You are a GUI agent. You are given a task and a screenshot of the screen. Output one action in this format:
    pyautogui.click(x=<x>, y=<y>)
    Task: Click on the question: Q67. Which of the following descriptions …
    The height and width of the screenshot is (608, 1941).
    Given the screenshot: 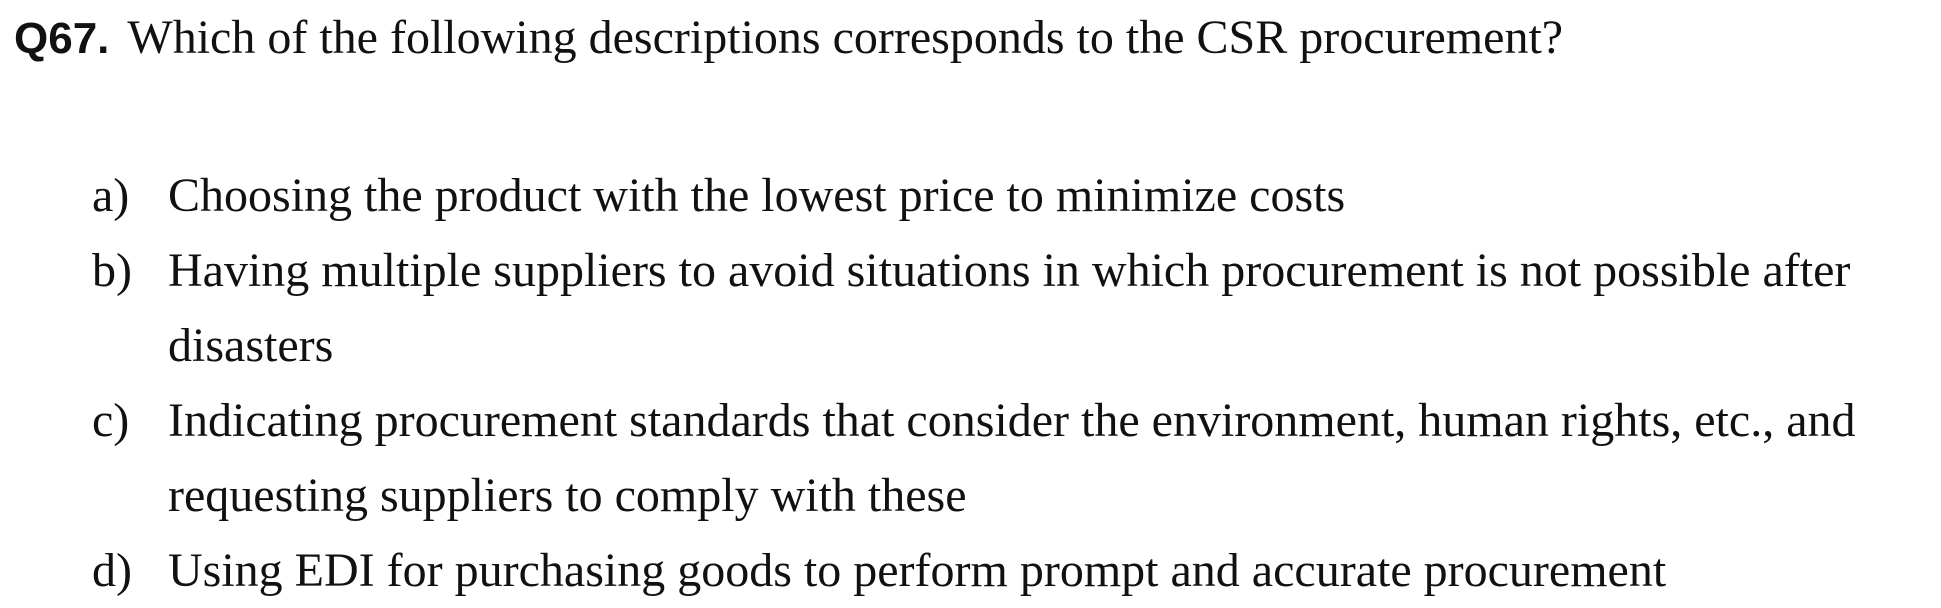 What is the action you would take?
    pyautogui.click(x=969, y=38)
    